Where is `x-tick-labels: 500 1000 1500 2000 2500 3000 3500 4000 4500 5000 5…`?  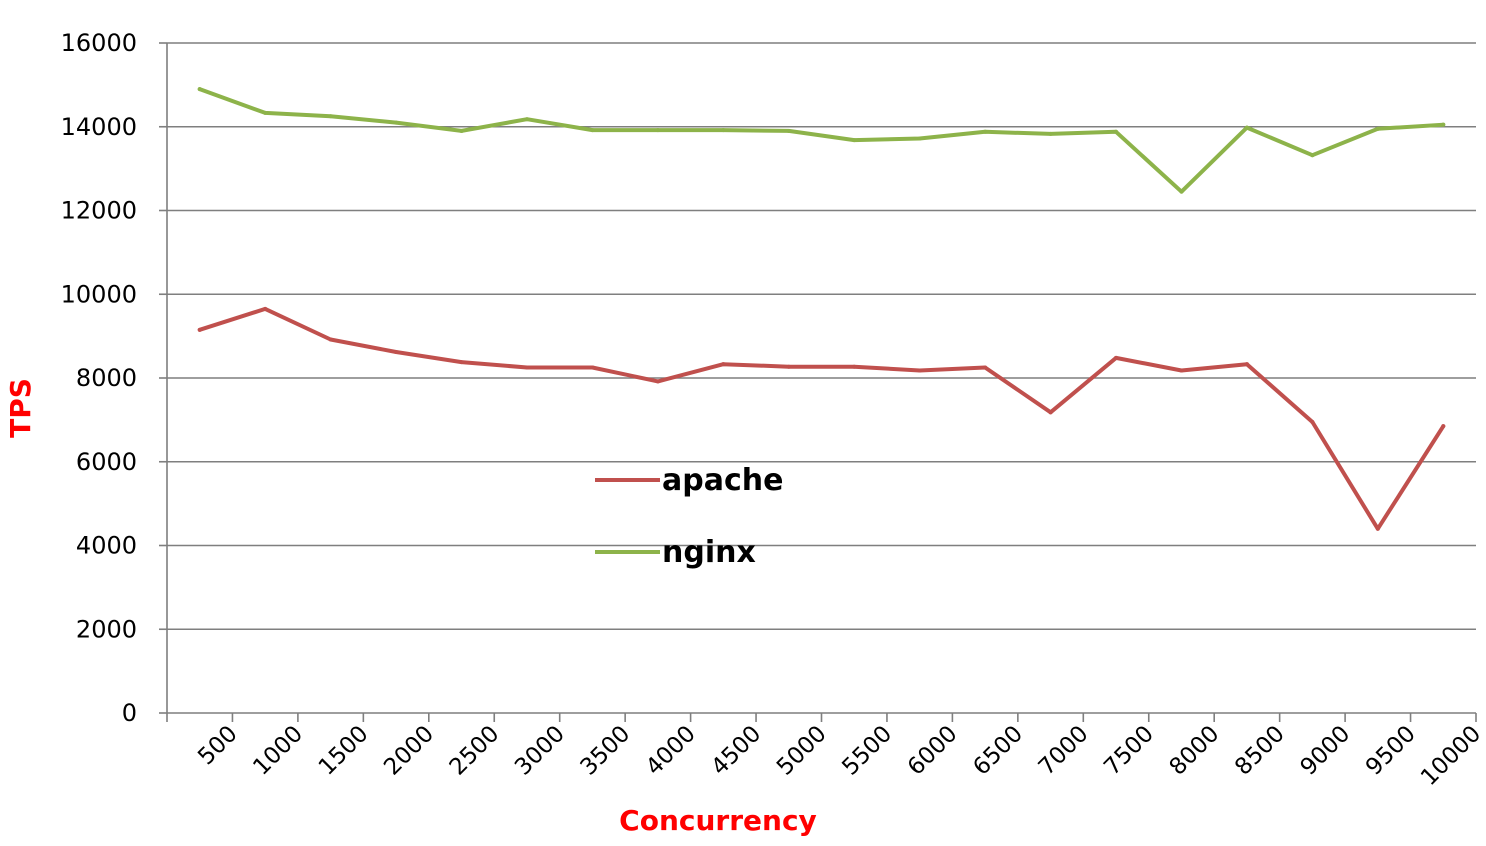 x-tick-labels: 500 1000 1500 2000 2500 3000 3500 4000 4500 5000 5… is located at coordinates (839, 756).